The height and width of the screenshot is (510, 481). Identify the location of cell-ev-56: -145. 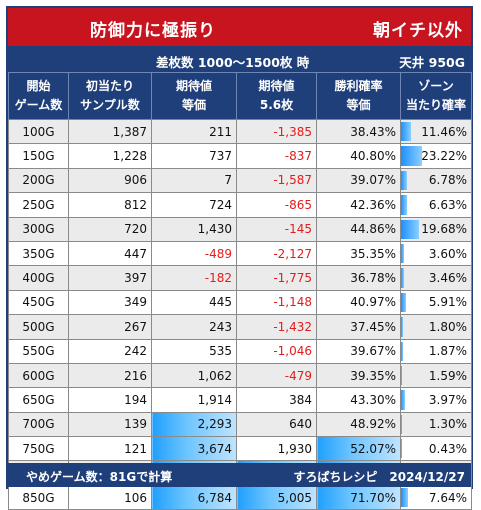
(277, 229).